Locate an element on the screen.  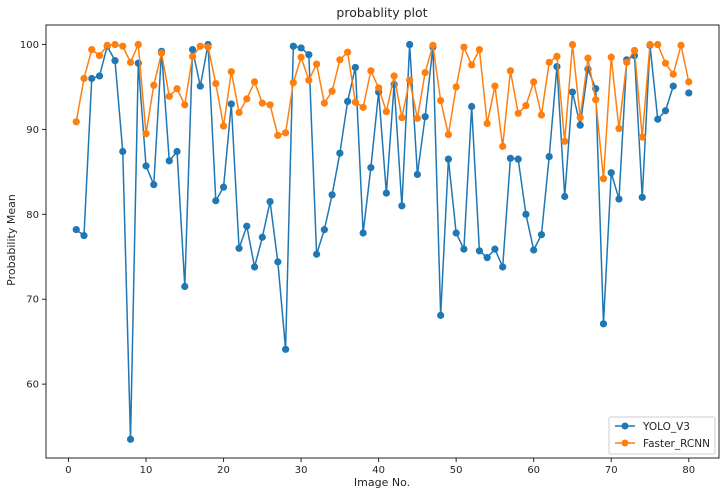
x-tick-label: 50 is located at coordinates (456, 470).